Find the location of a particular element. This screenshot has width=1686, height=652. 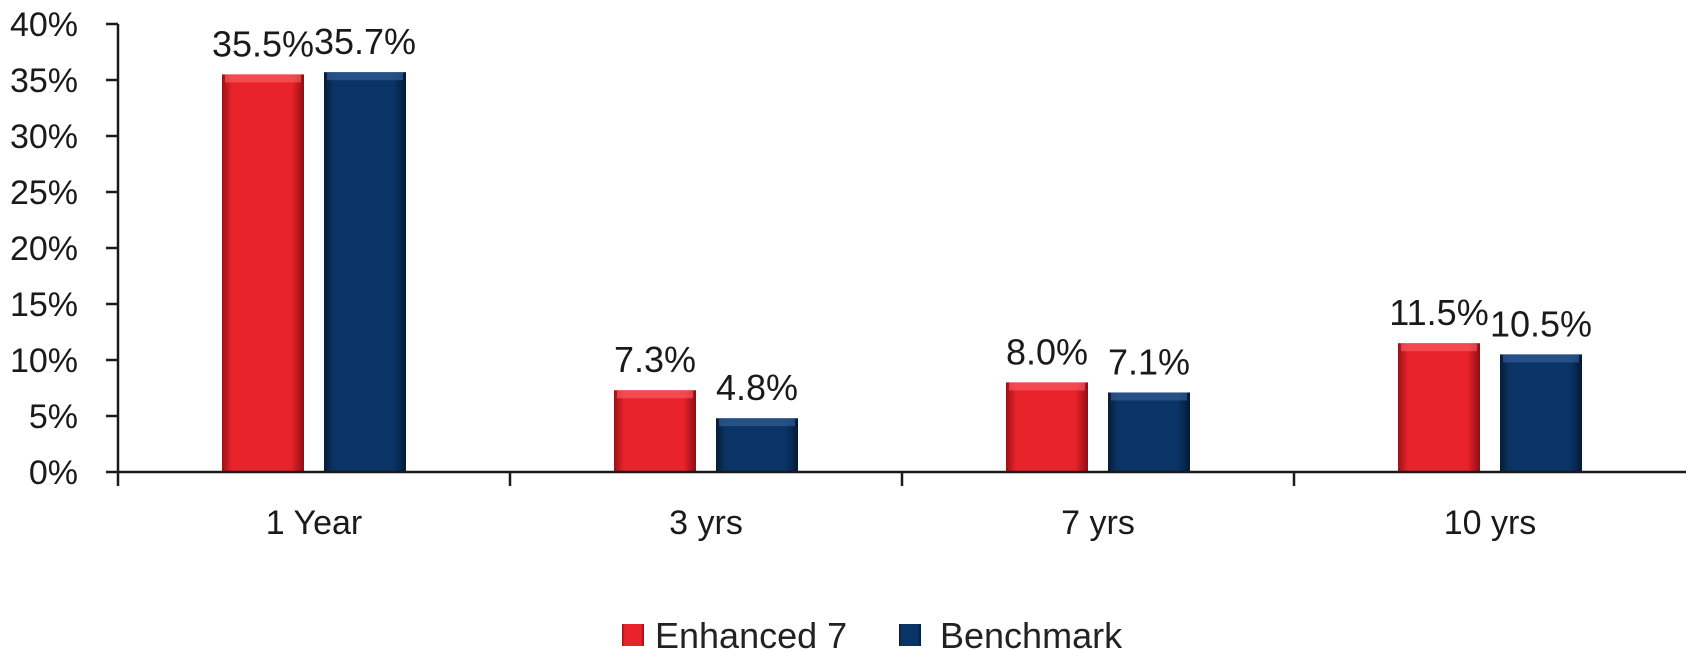

y-tick-label: 15% is located at coordinates (44, 305).